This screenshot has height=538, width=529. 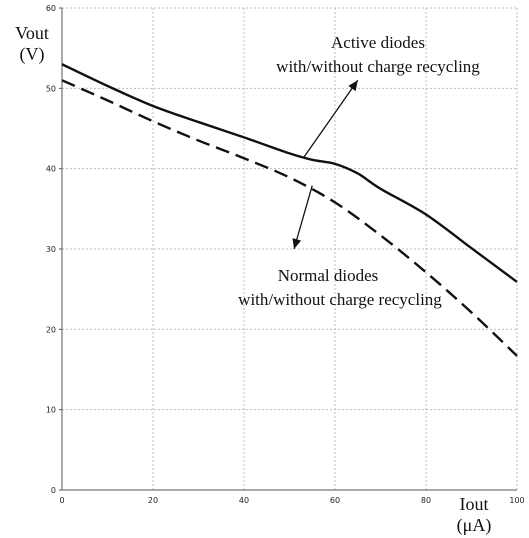 What do you see at coordinates (51, 88) in the screenshot?
I see `y-tick-label-50: 50` at bounding box center [51, 88].